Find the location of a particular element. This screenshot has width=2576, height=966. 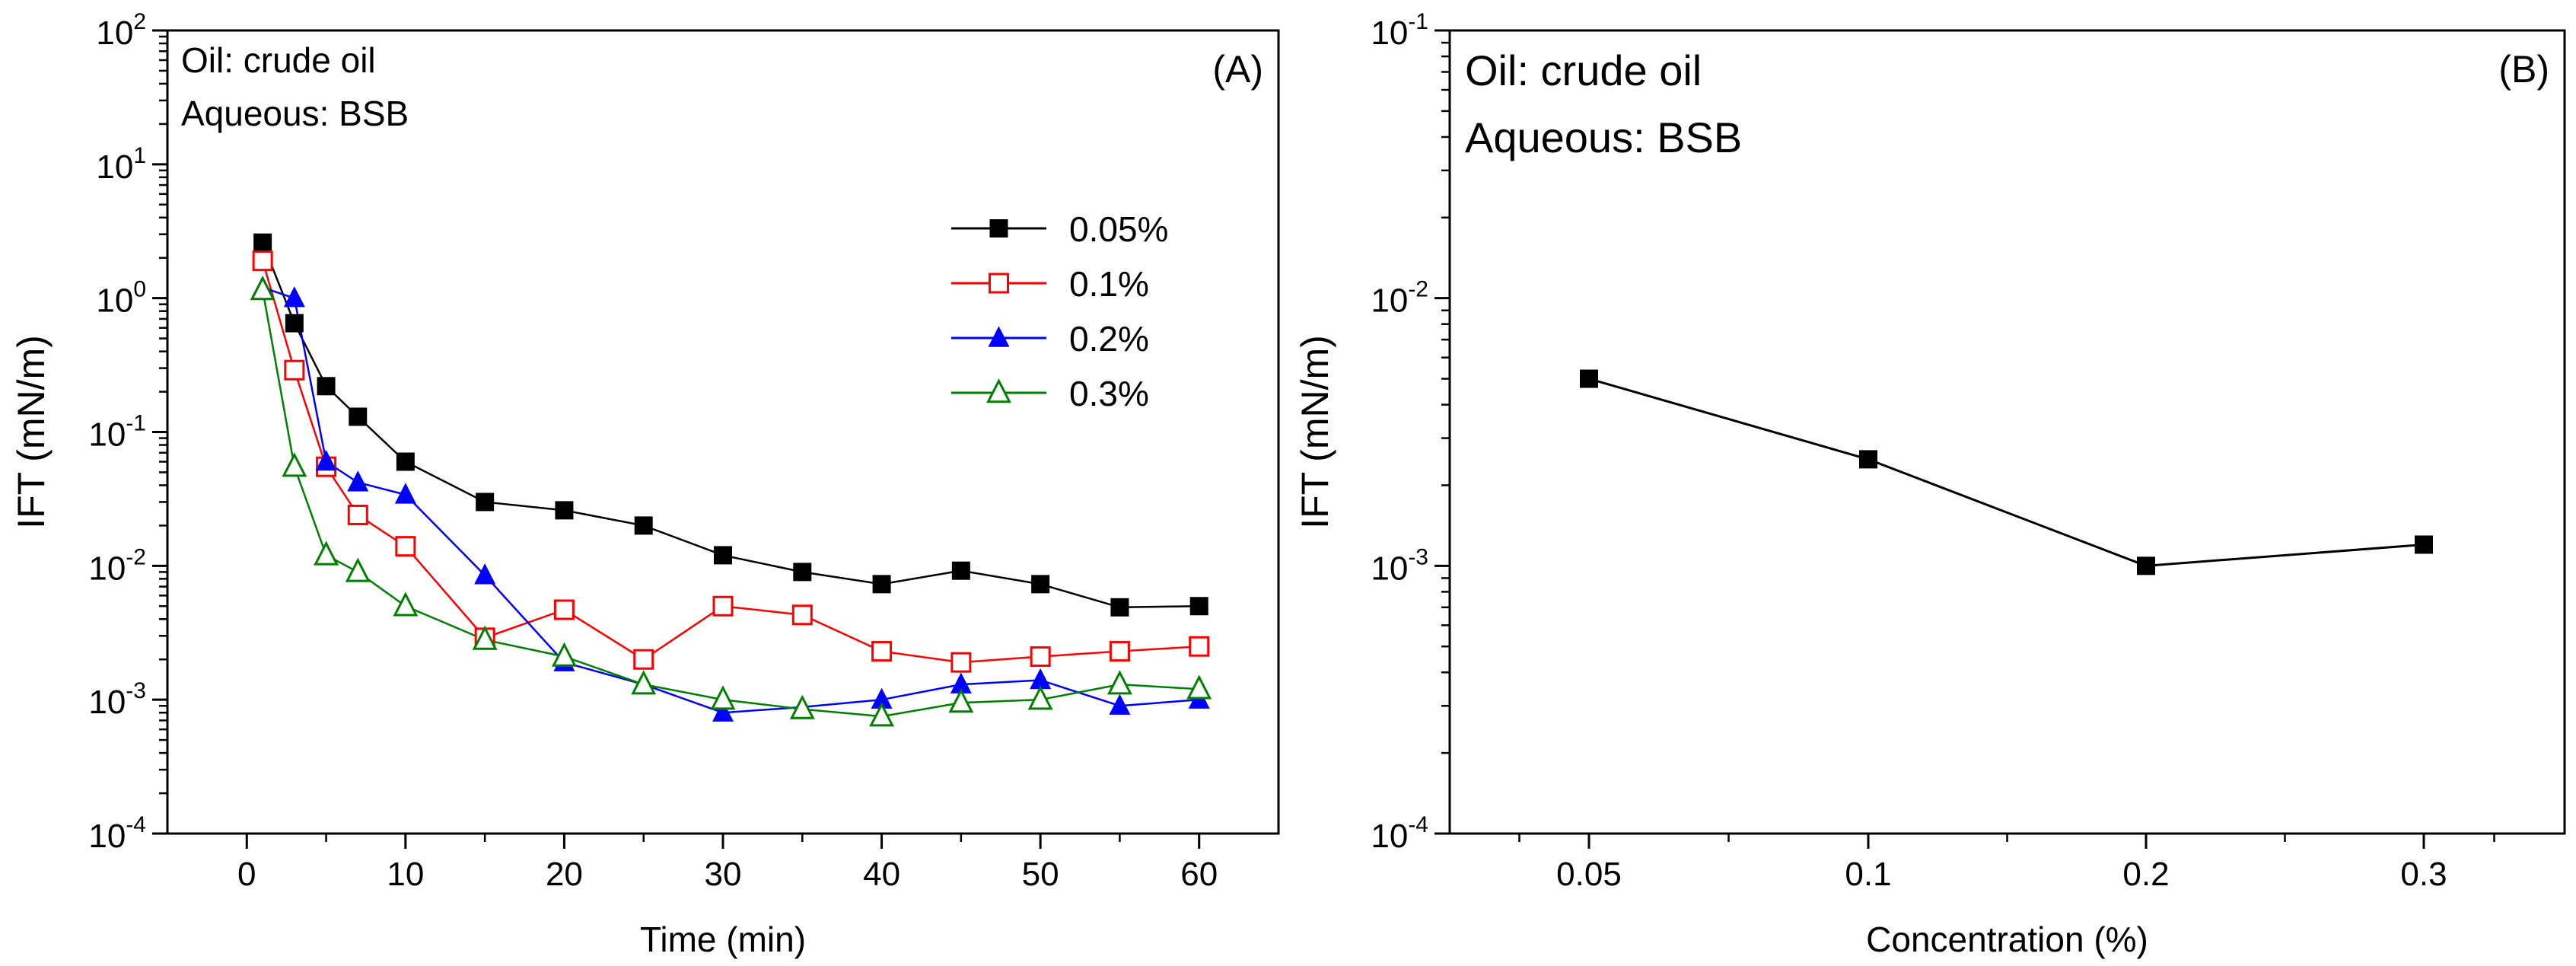

x-tick-label: 50 is located at coordinates (1040, 875).